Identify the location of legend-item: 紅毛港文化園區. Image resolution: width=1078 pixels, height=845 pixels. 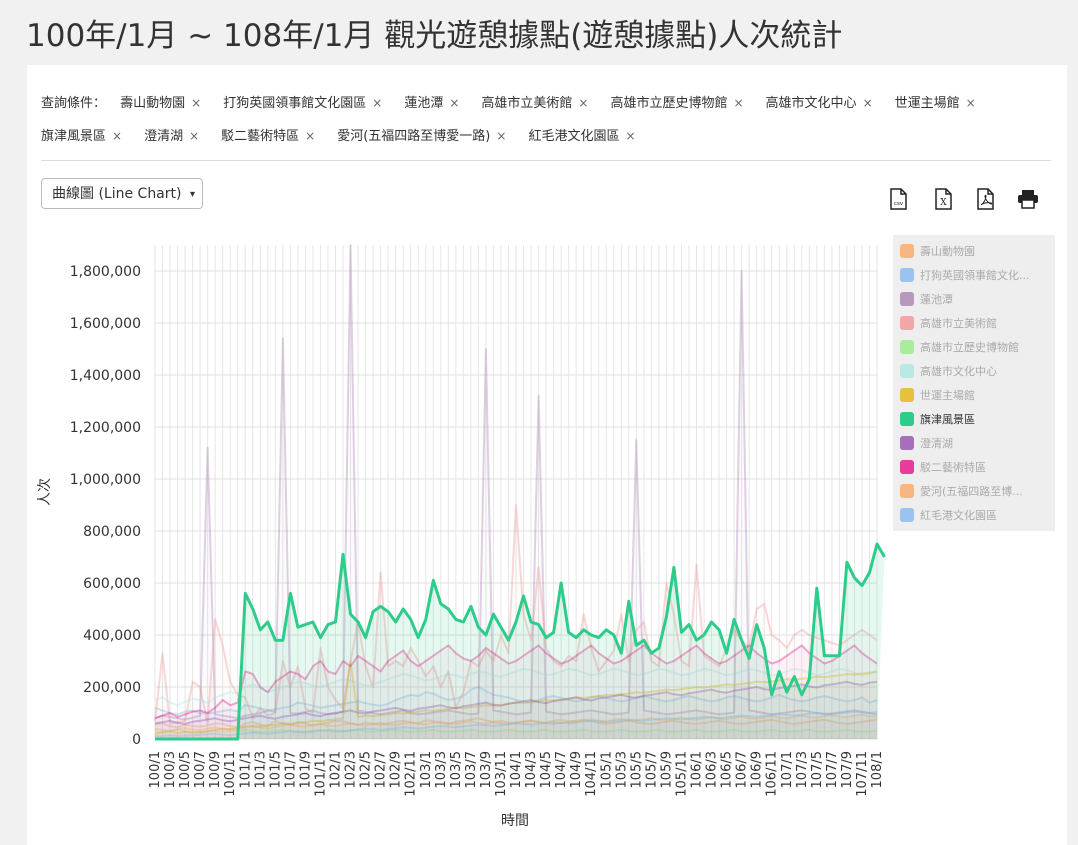
(948, 515).